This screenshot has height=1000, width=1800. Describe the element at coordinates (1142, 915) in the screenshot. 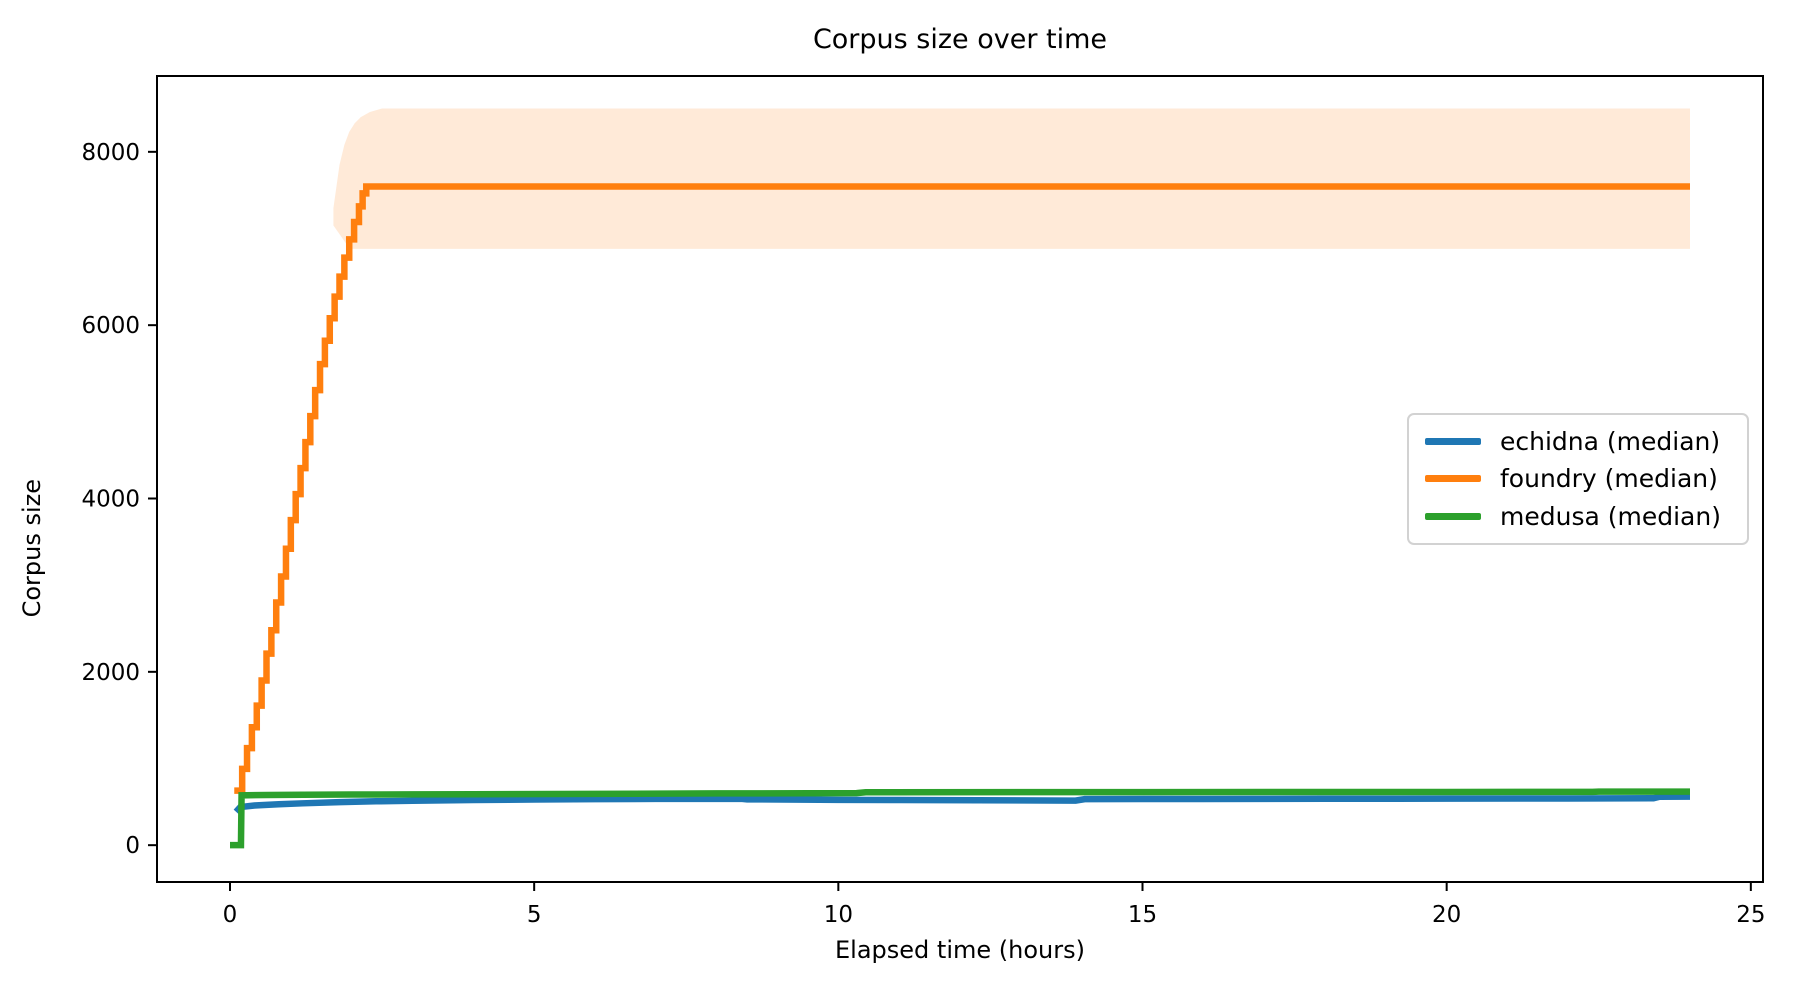

I see `x-tick-label: 15` at that location.